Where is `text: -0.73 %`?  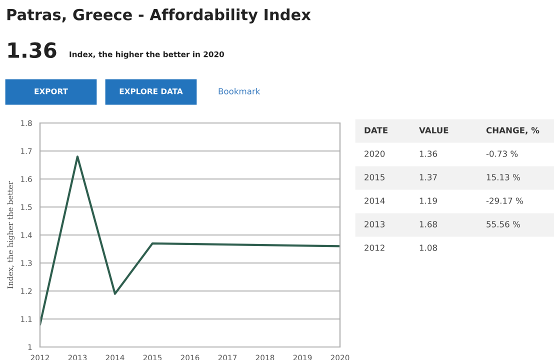 text: -0.73 % is located at coordinates (502, 153).